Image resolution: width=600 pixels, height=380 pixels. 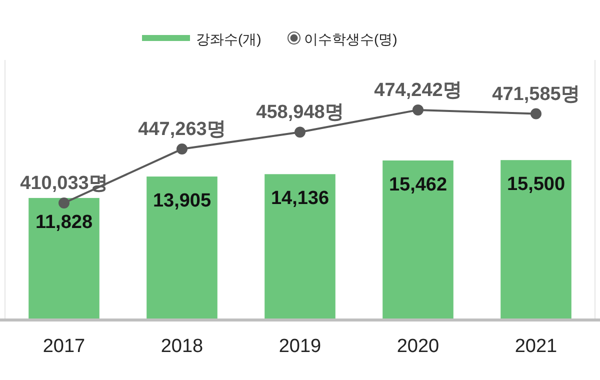 I want to click on legend-label: 강좌수(개), so click(x=229, y=39).